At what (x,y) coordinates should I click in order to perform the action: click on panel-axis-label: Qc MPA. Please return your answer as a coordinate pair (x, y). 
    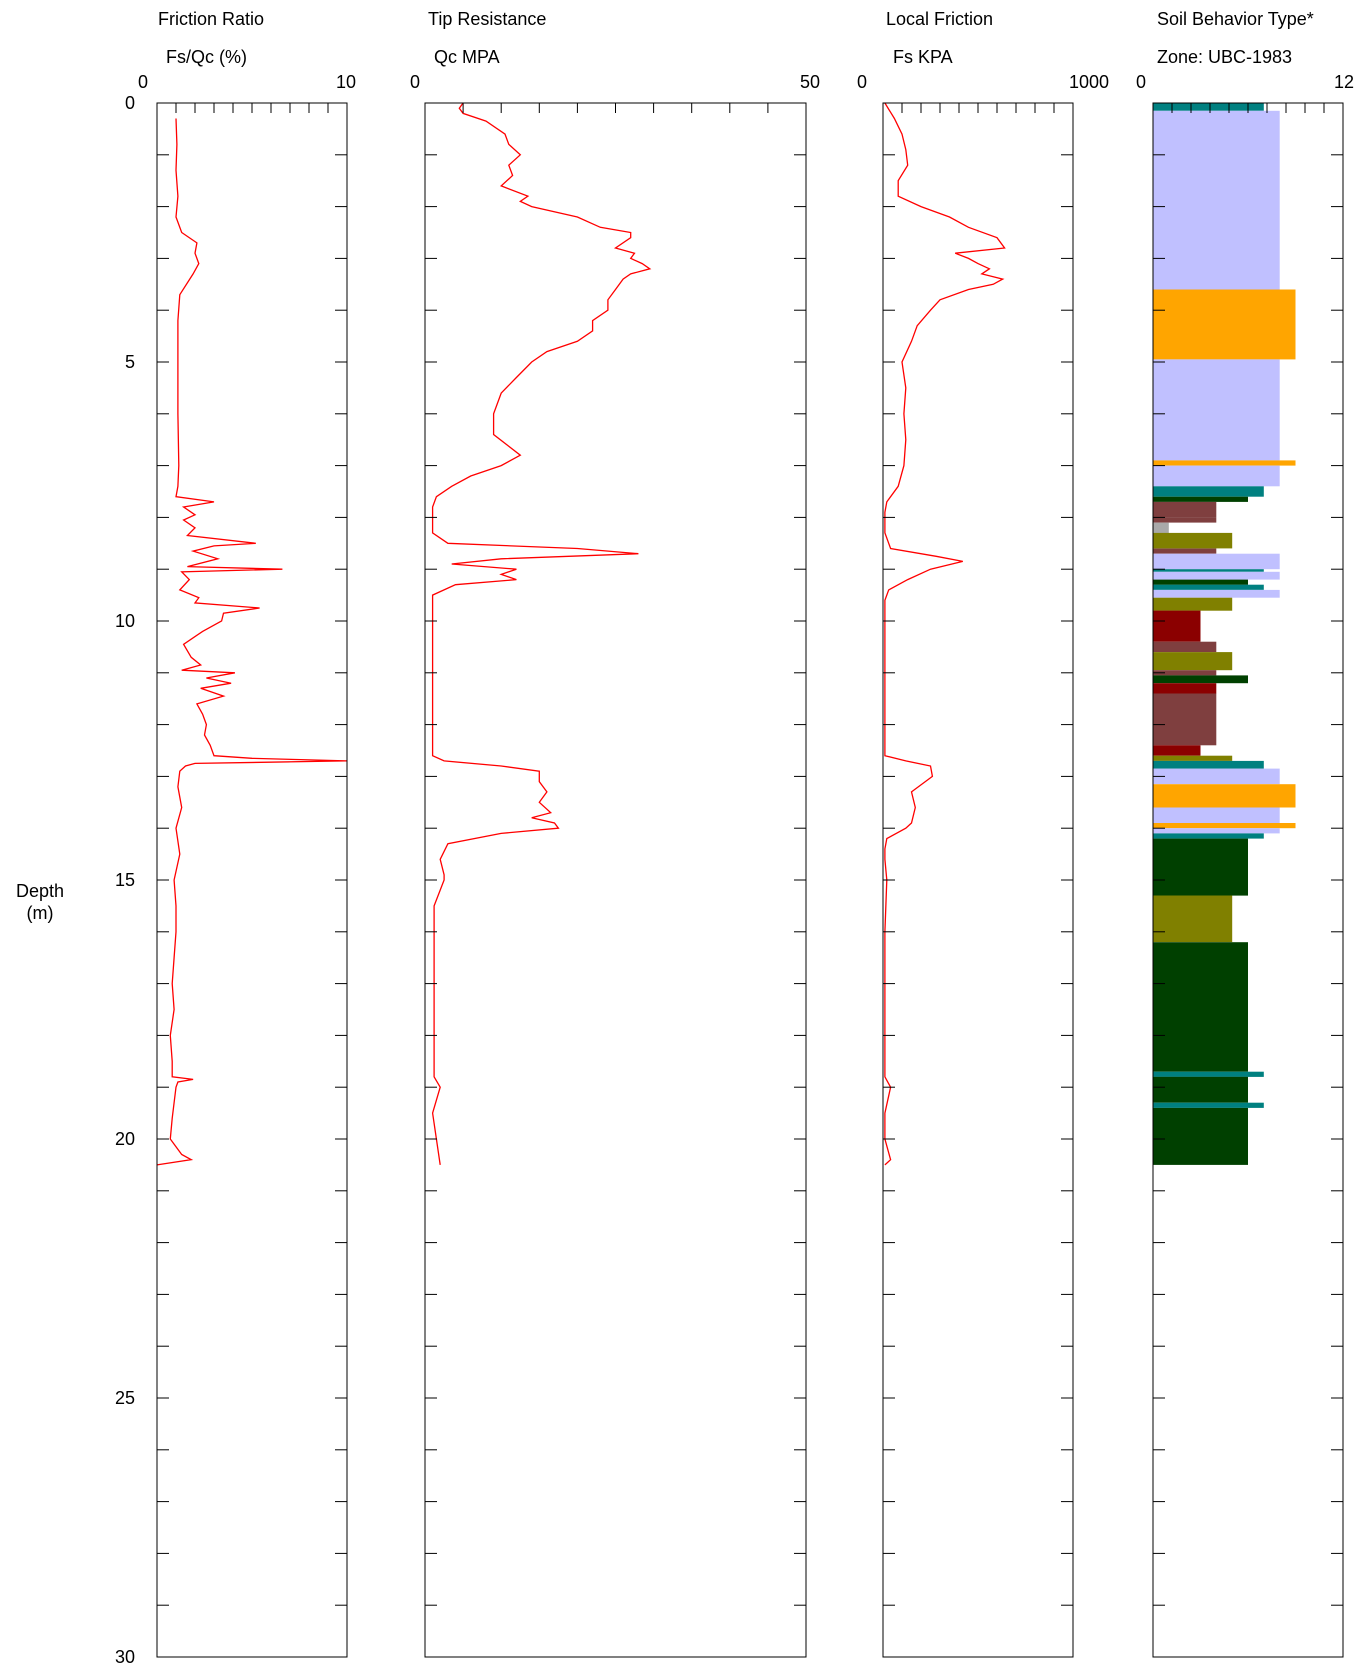
    Looking at the image, I should click on (467, 57).